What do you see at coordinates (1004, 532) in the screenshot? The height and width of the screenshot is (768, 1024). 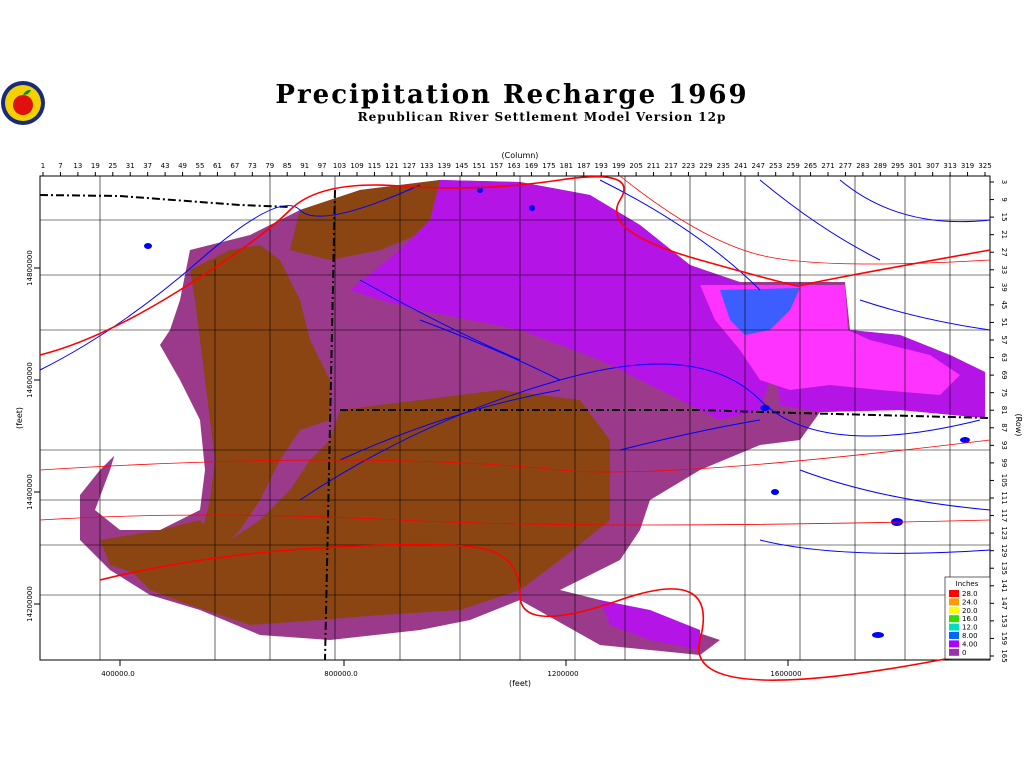 I see `row-tick-label: 123` at bounding box center [1004, 532].